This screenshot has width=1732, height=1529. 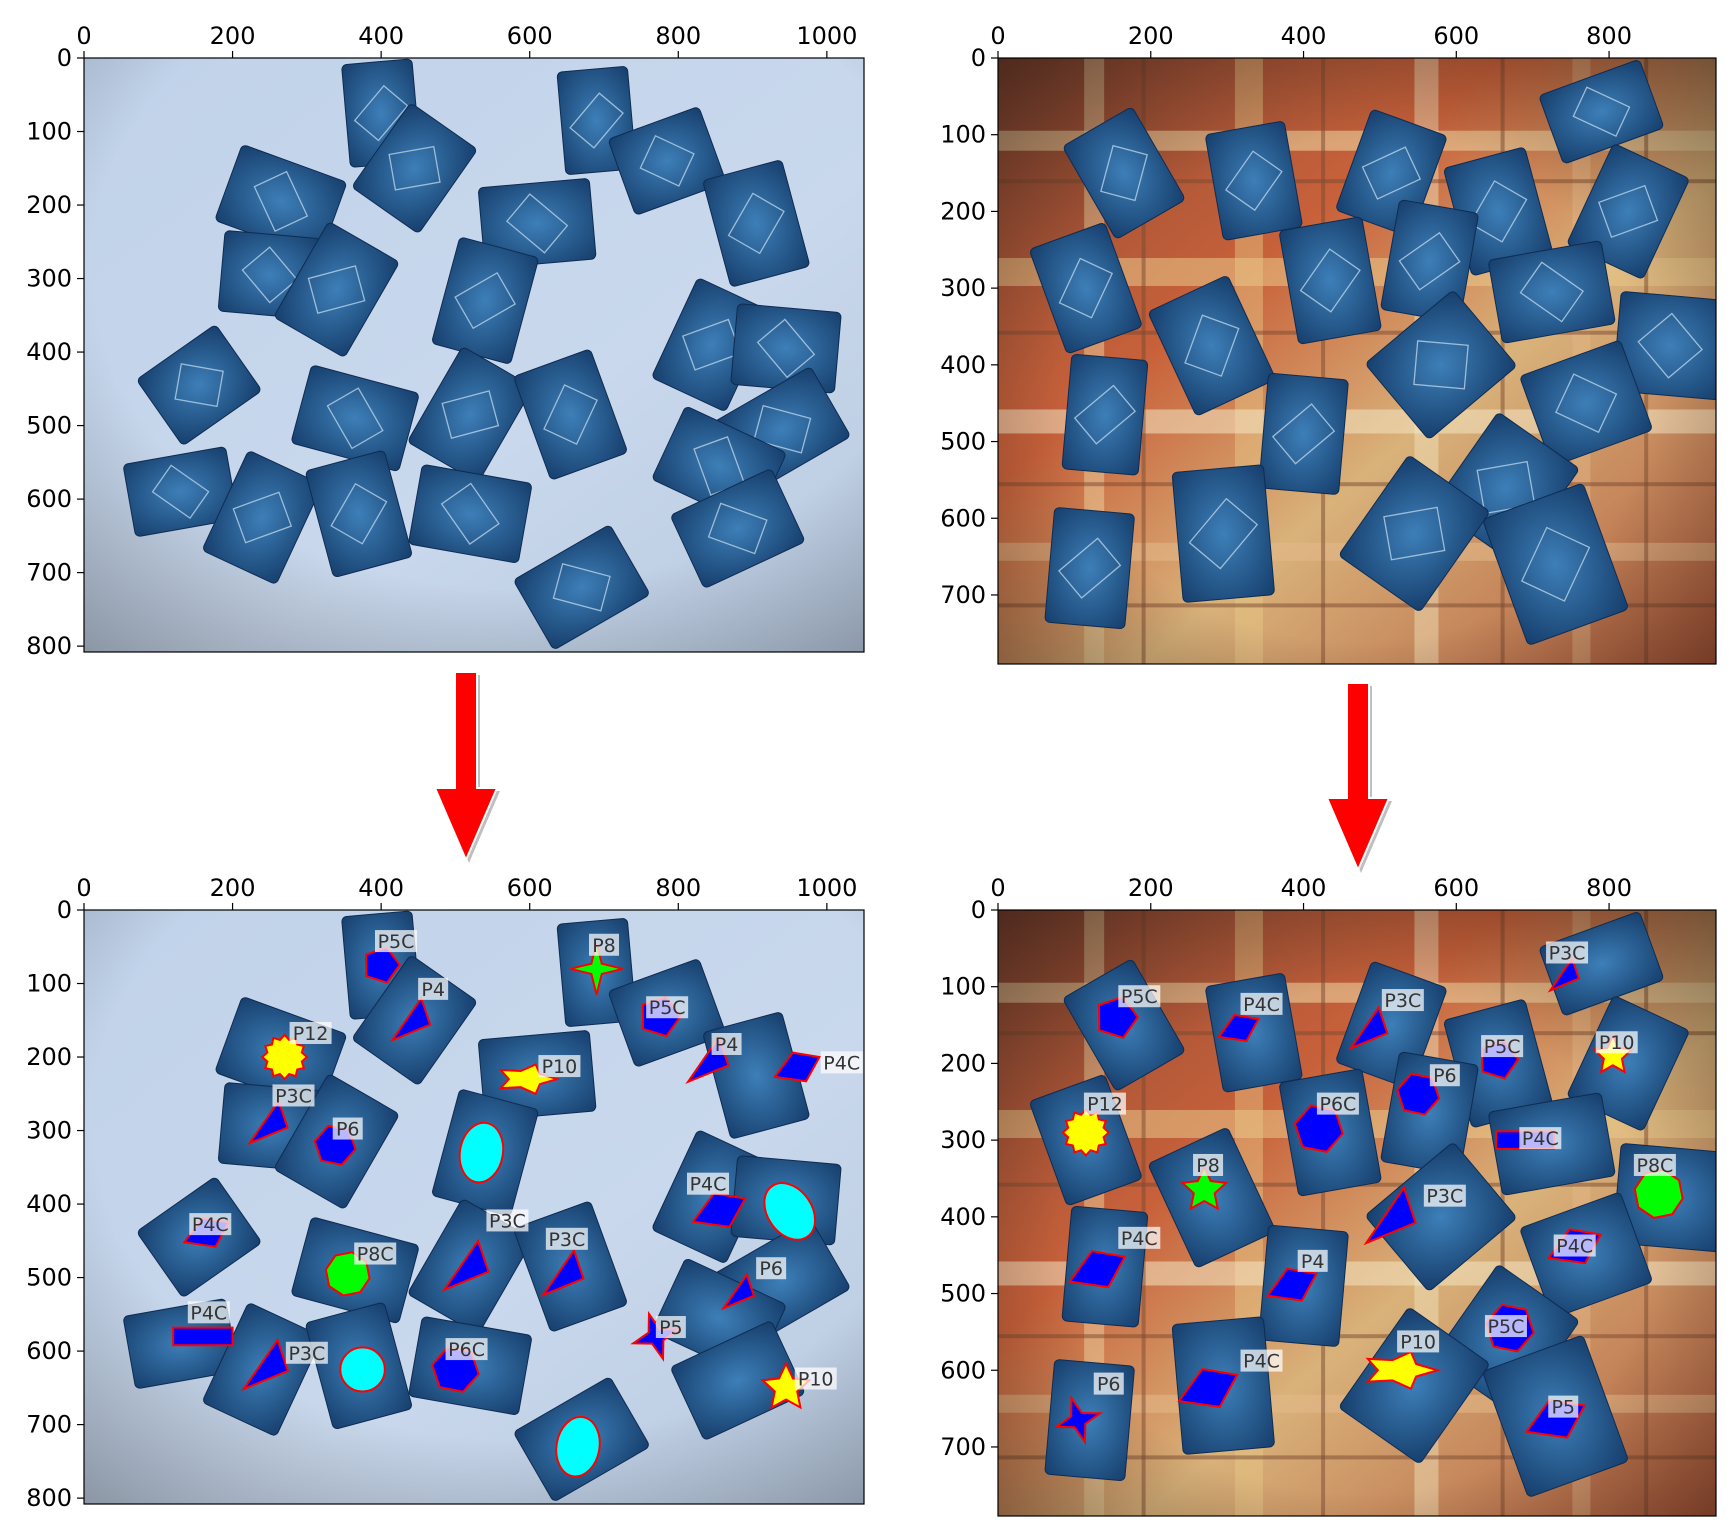 I want to click on shape-label: P12, so click(x=310, y=1033).